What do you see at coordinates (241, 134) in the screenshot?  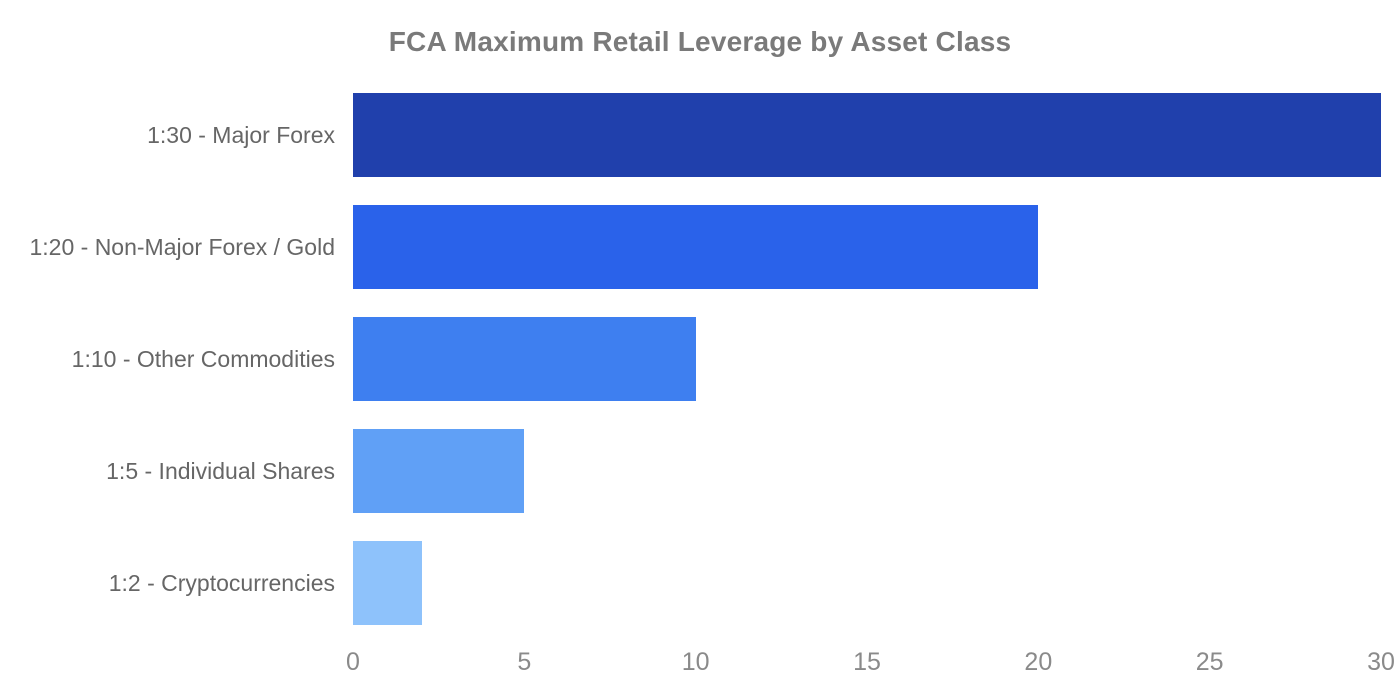 I see `category-label: 1:30 - Major Forex` at bounding box center [241, 134].